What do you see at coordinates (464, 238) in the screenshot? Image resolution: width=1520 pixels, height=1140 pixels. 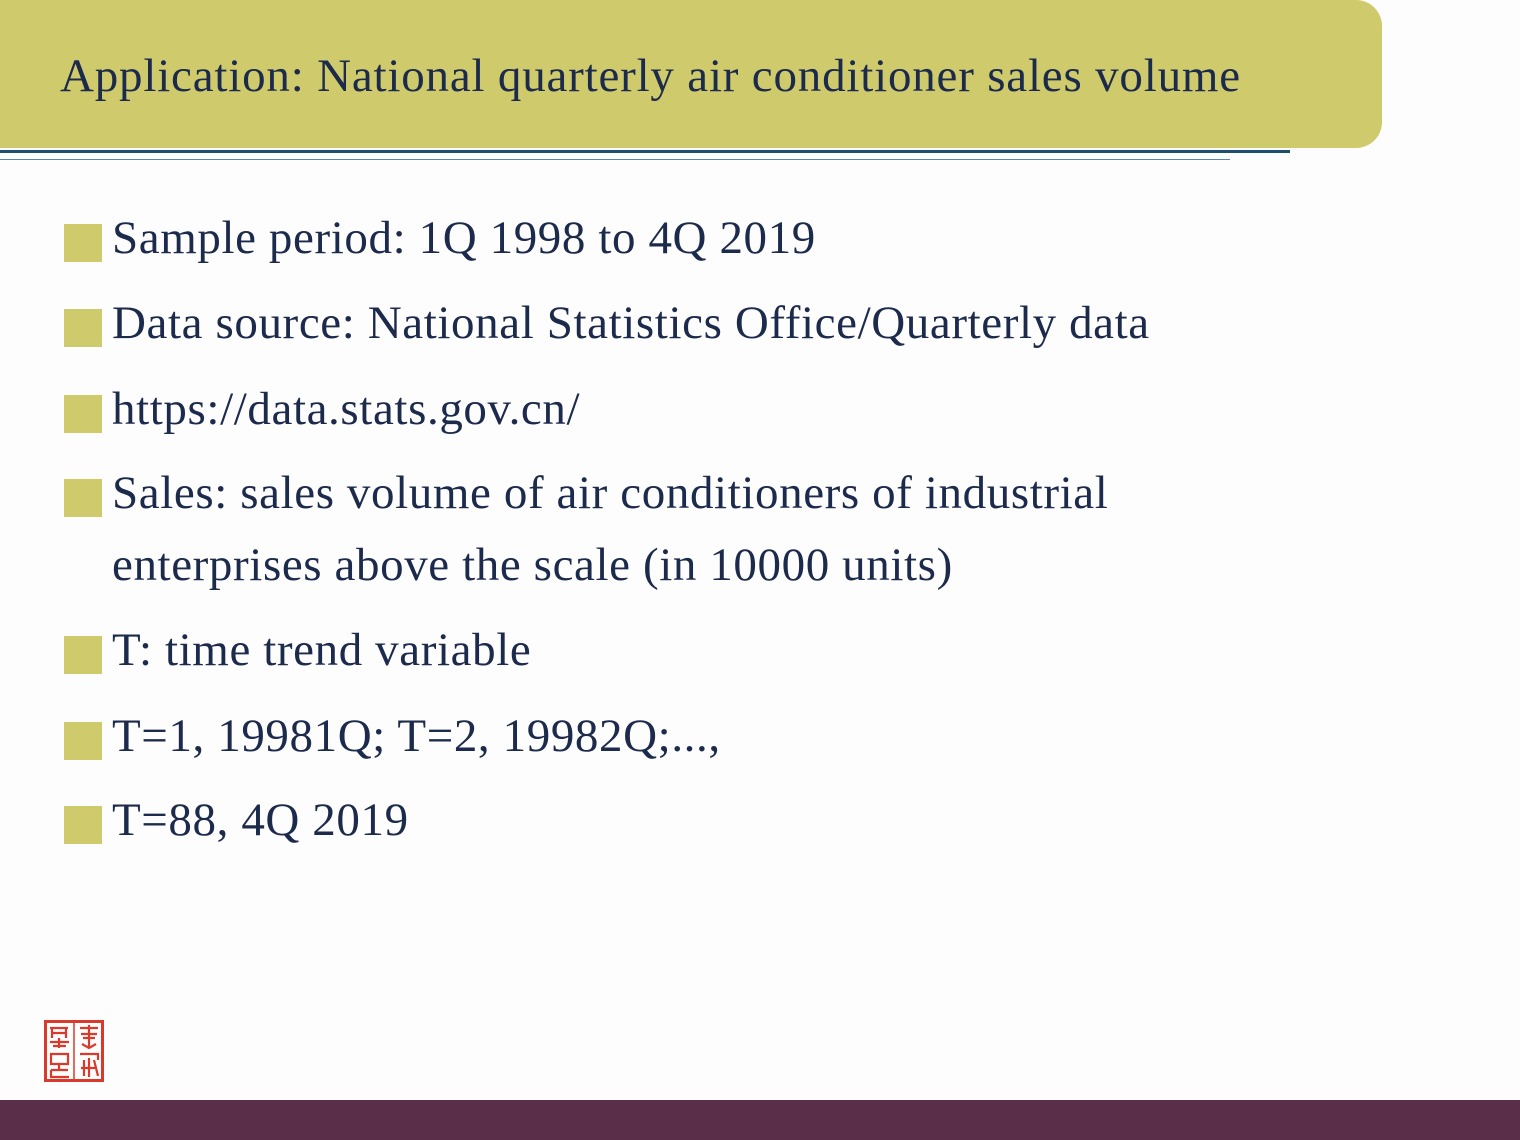 I see `bullet-text: Sample period: 1Q 1998 to 4Q 2019` at bounding box center [464, 238].